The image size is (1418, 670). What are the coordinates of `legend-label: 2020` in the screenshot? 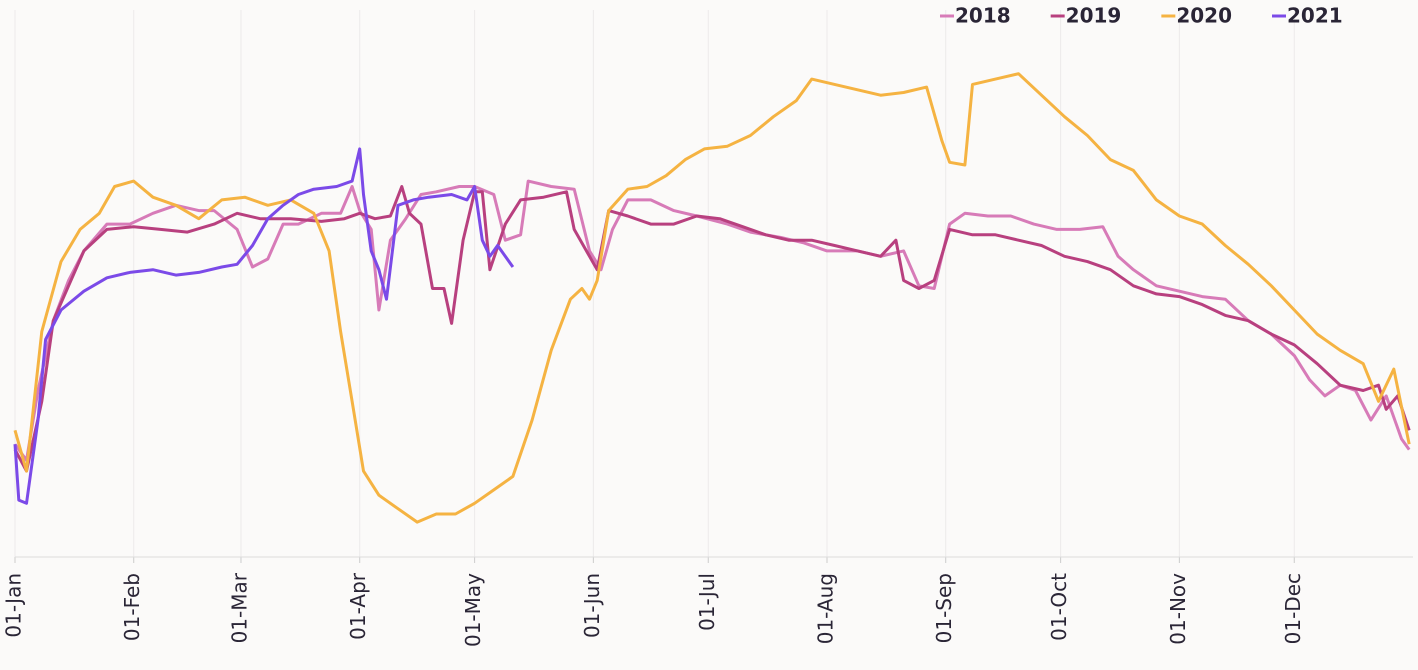 It's located at (1204, 16).